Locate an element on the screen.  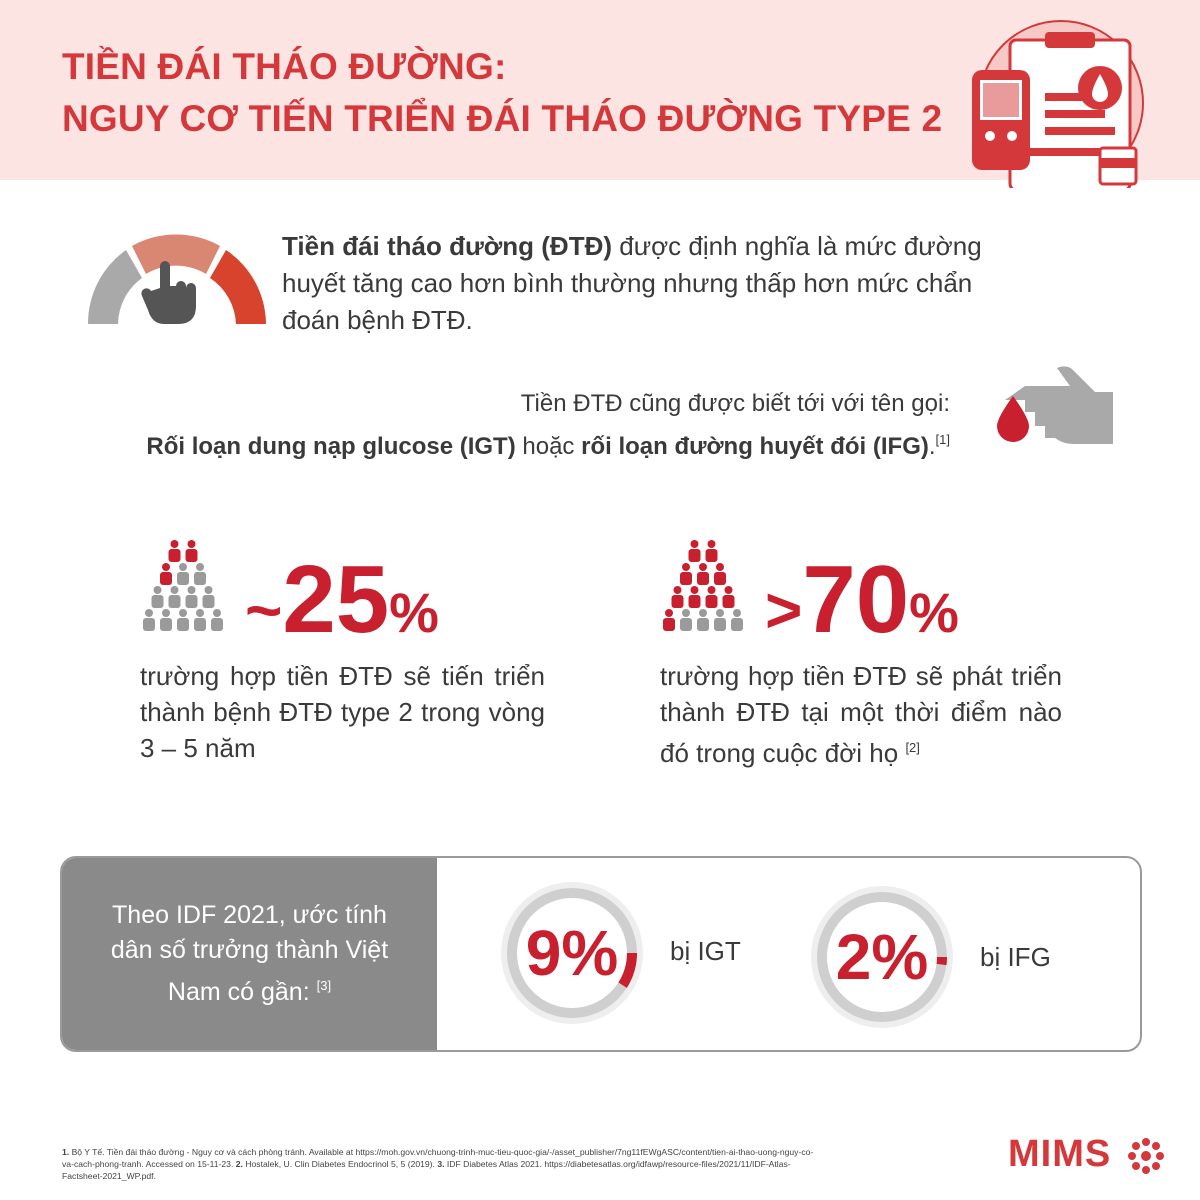
ring-arc is located at coordinates (572, 953).